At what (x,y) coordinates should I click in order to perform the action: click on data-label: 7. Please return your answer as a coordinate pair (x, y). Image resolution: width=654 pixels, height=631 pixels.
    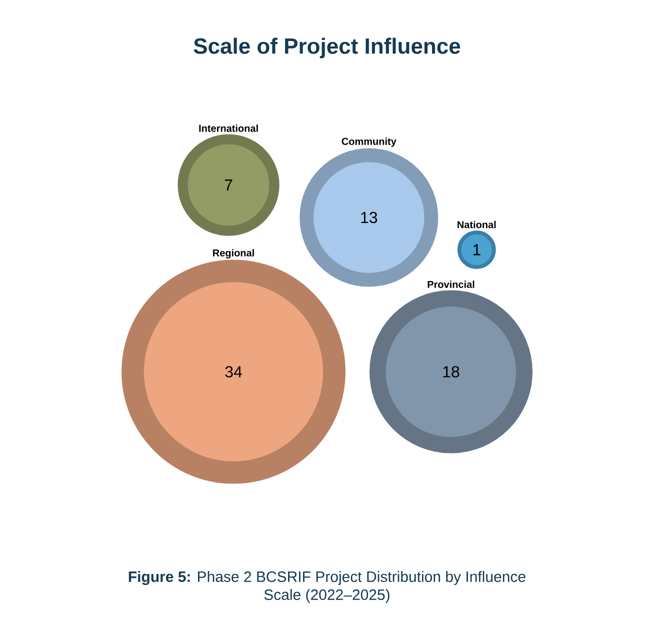
    Looking at the image, I should click on (228, 185).